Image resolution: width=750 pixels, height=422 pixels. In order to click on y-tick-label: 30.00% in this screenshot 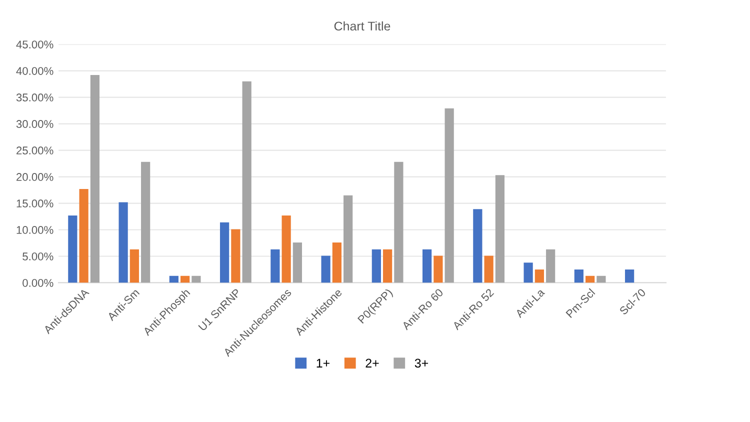, I will do `click(35, 124)`.